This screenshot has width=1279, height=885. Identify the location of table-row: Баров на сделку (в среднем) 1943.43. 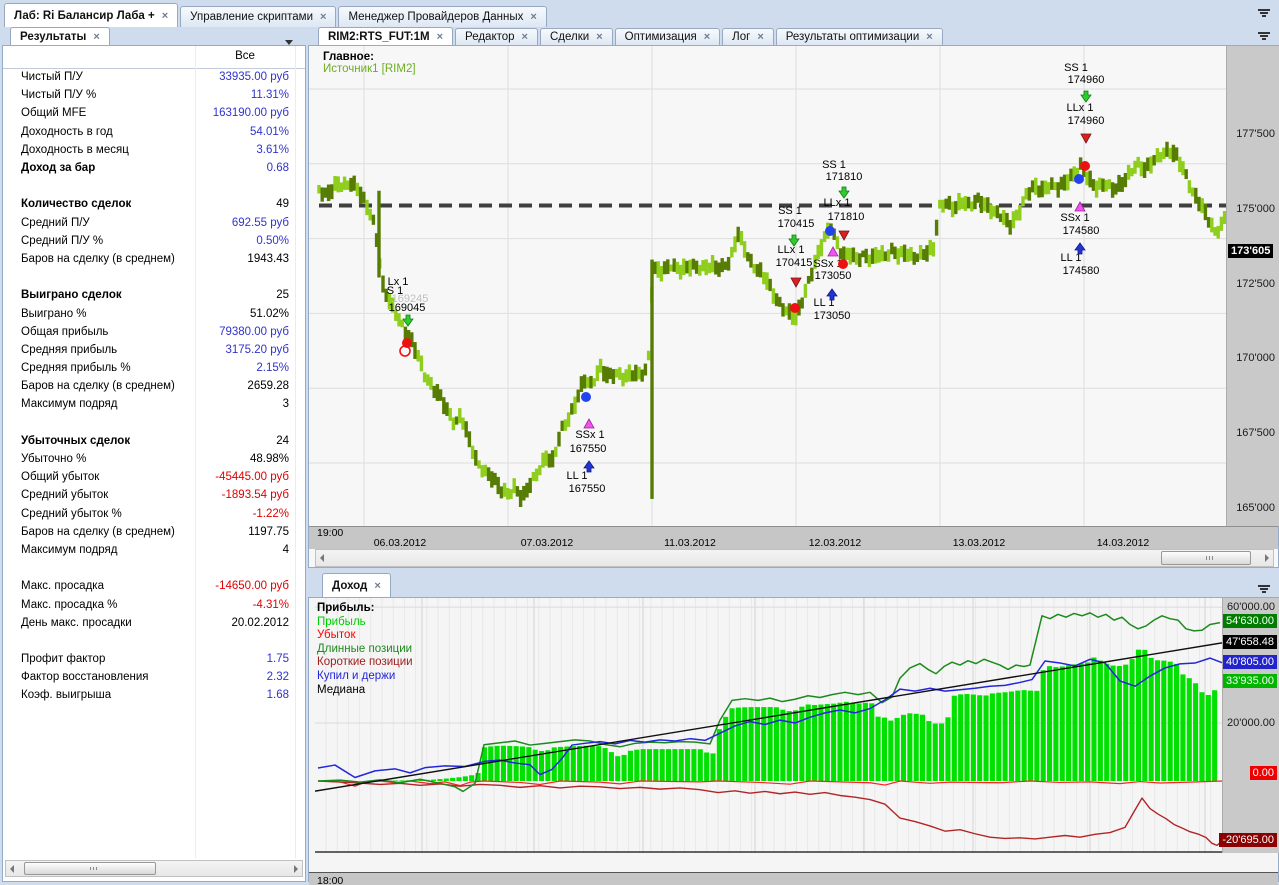
(154, 259).